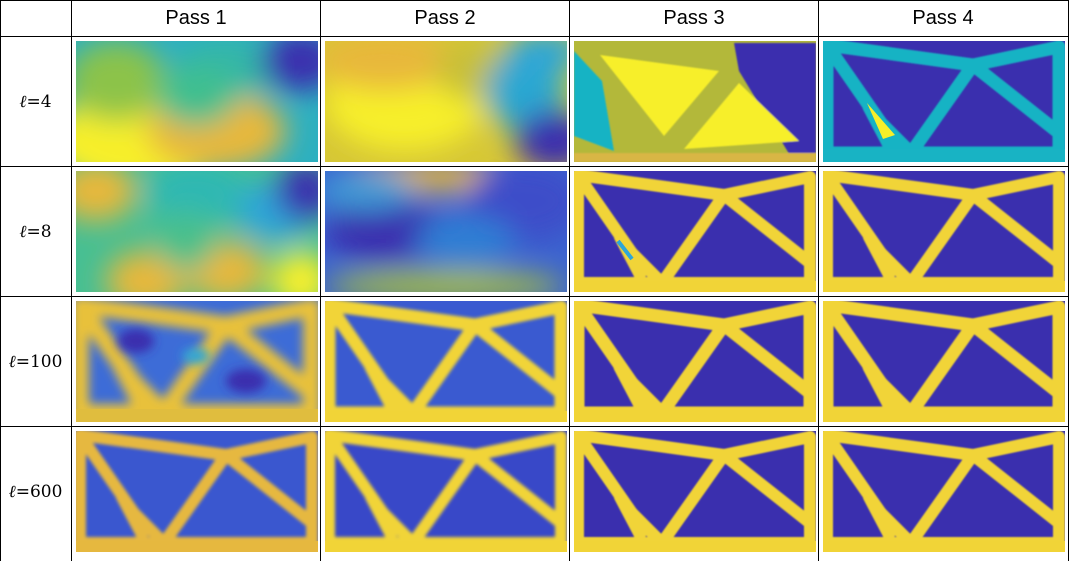 The image size is (1070, 561). Describe the element at coordinates (0, 280) in the screenshot. I see `table-border-left` at that location.